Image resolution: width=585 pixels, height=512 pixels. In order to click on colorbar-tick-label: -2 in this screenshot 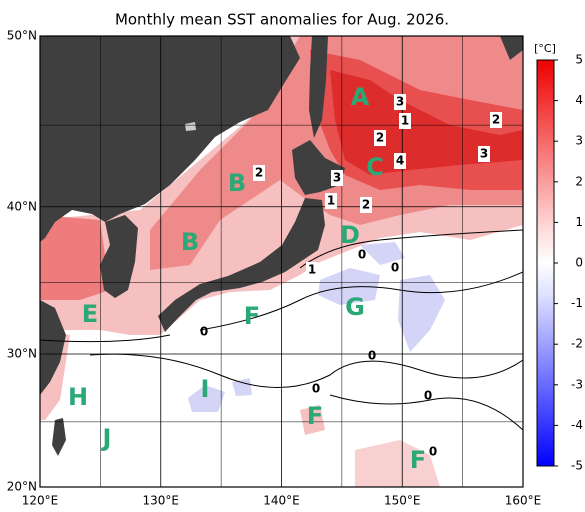, I will do `click(577, 344)`.